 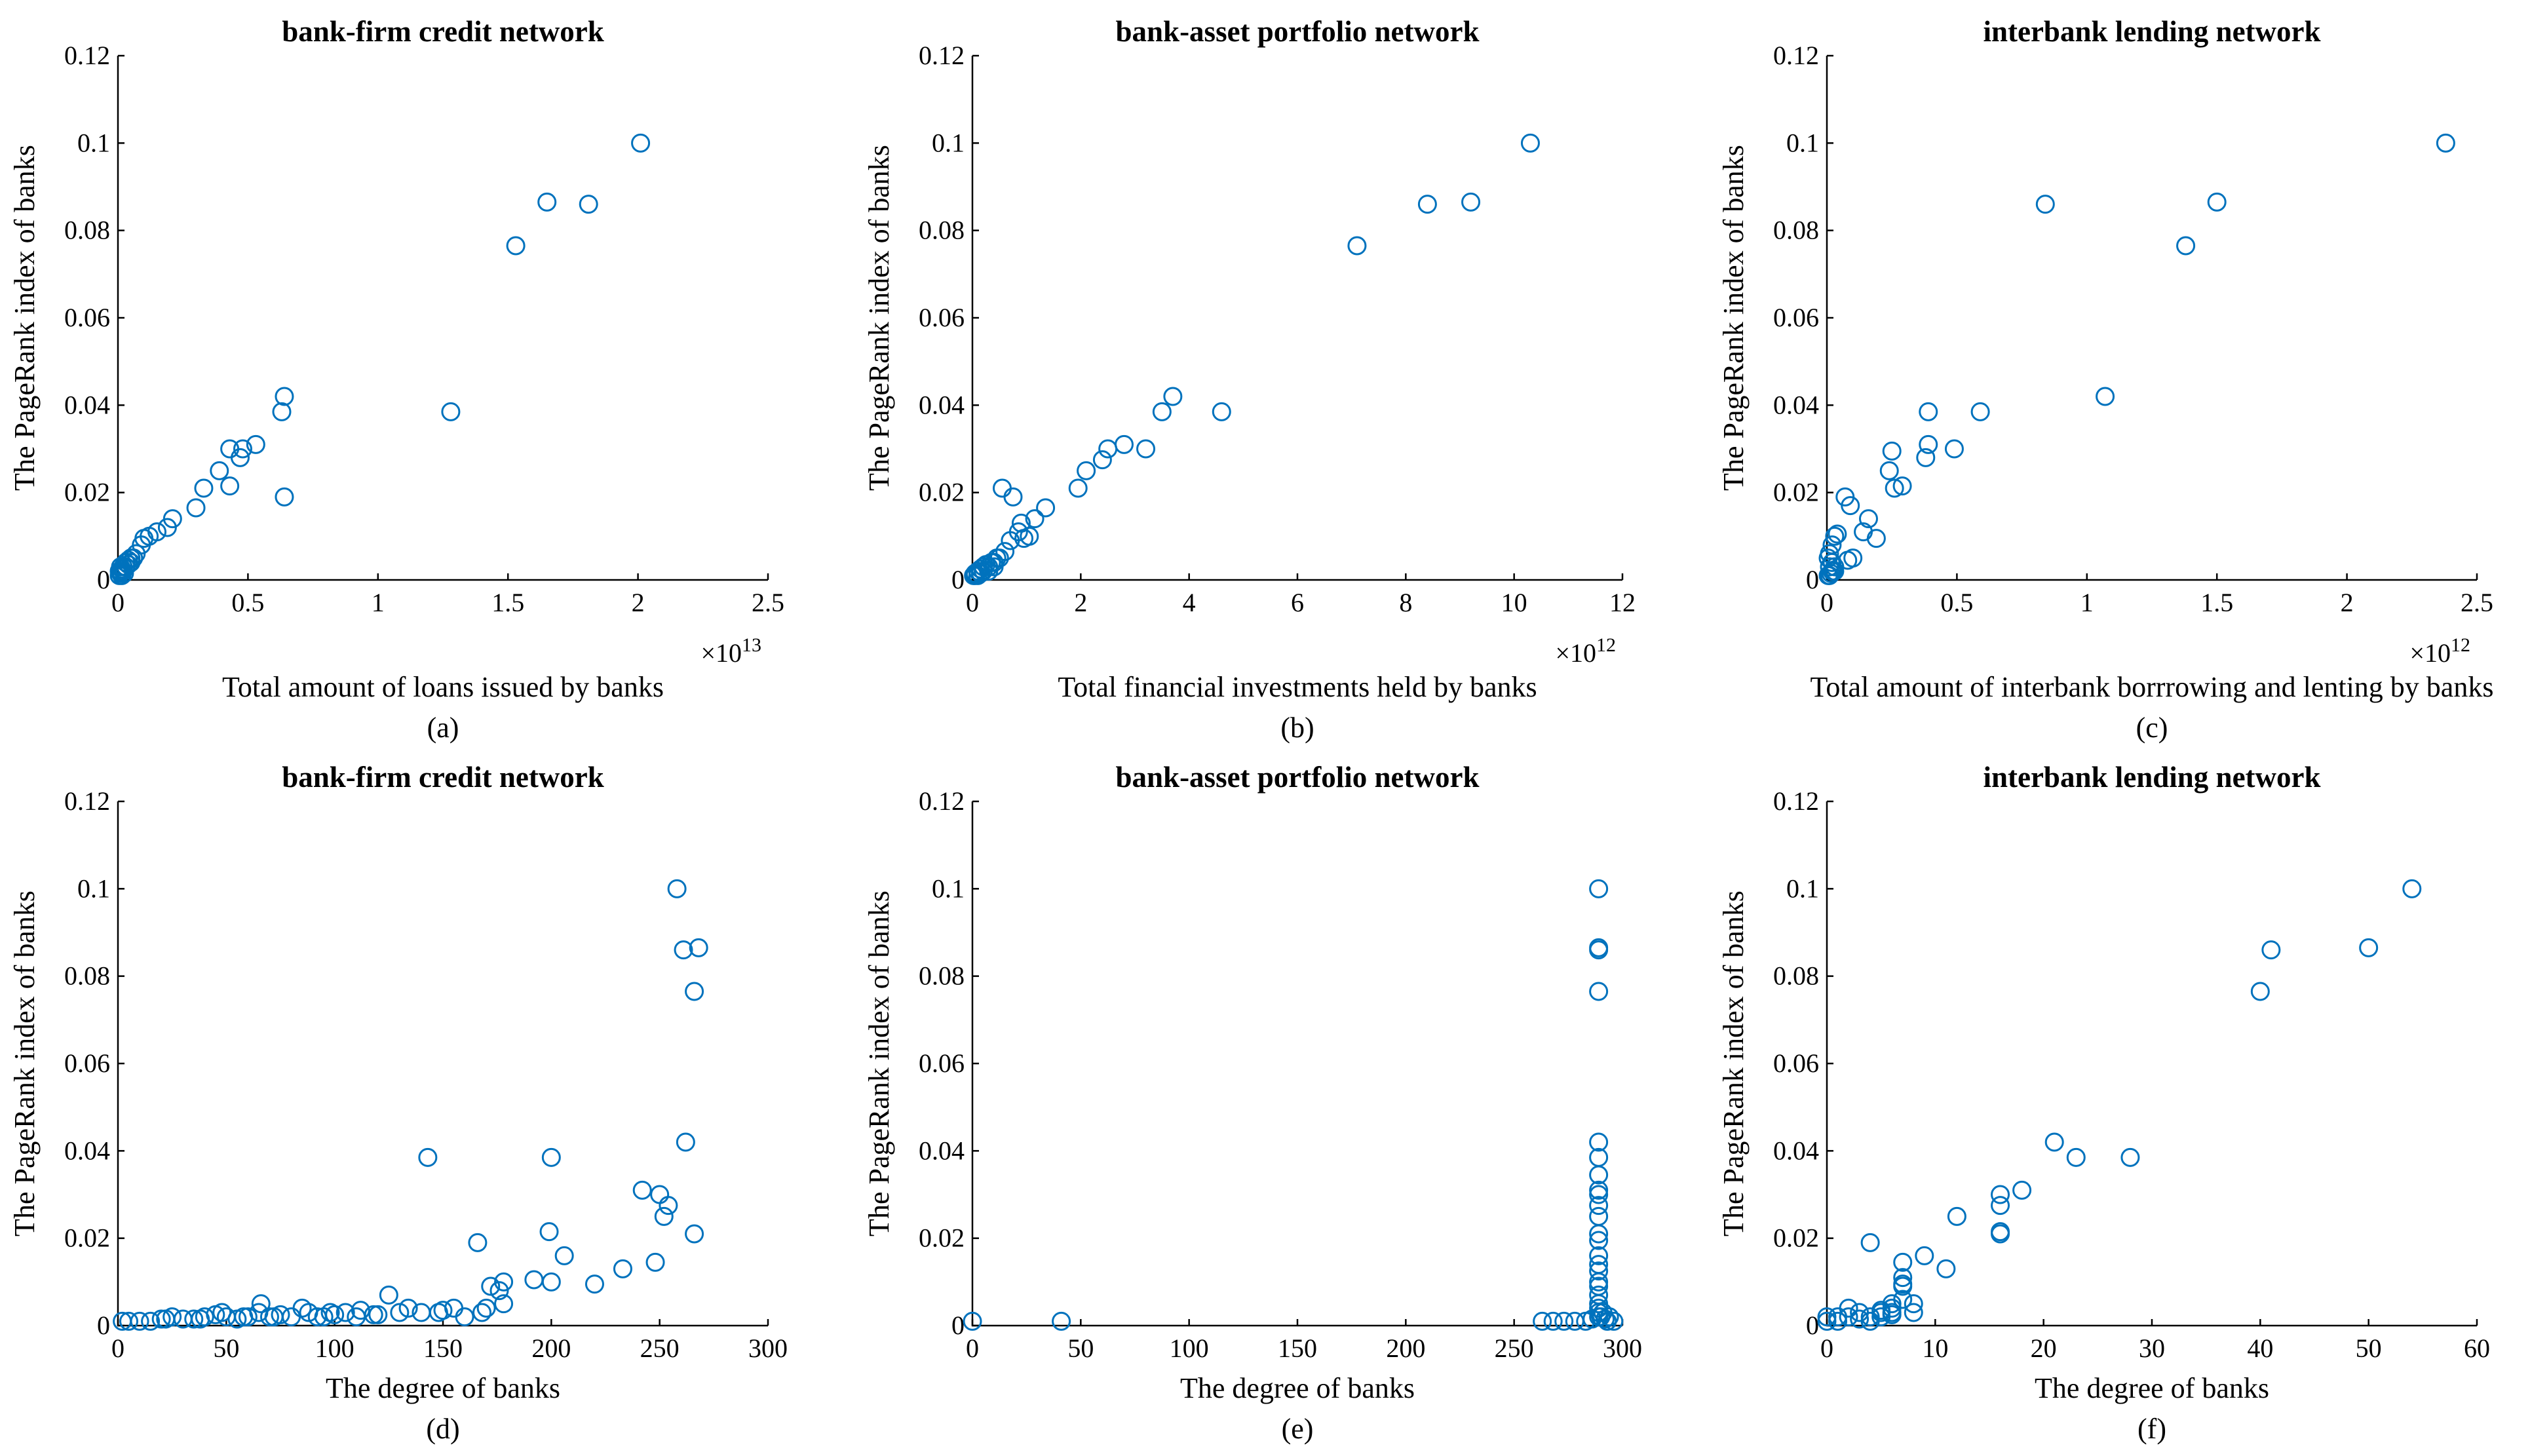 What do you see at coordinates (1297, 31) in the screenshot?
I see `chart-title: bank-asset portfolio network` at bounding box center [1297, 31].